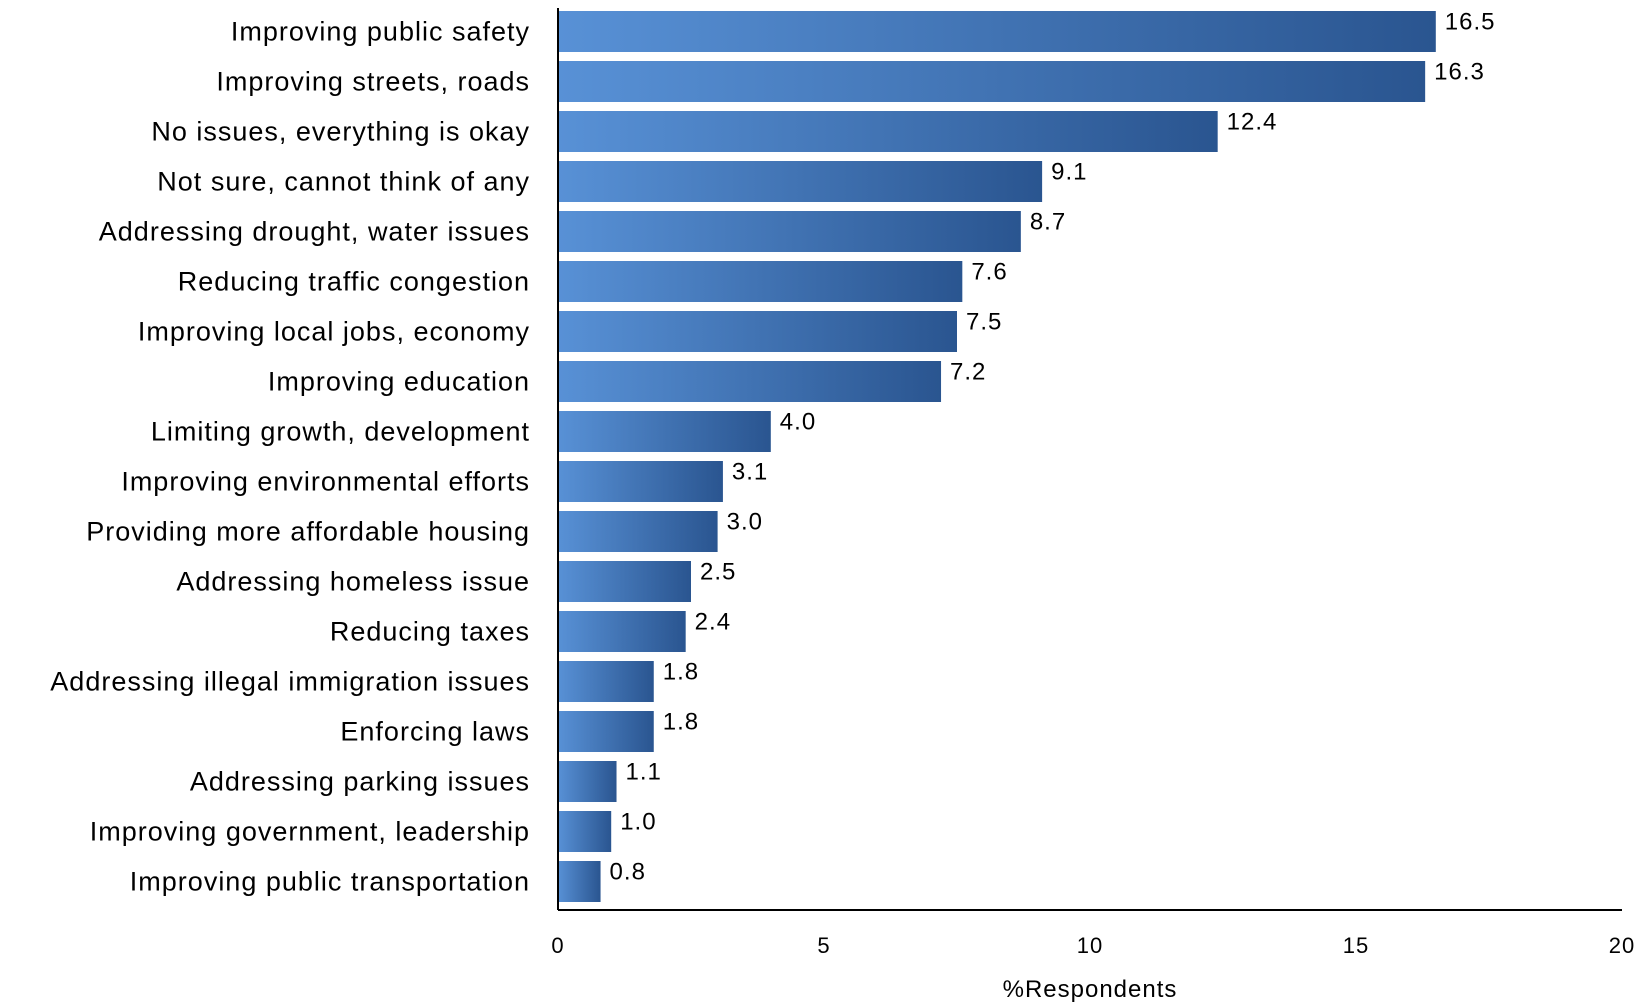 The width and height of the screenshot is (1650, 1005). What do you see at coordinates (557, 945) in the screenshot?
I see `x-tick-label: 0` at bounding box center [557, 945].